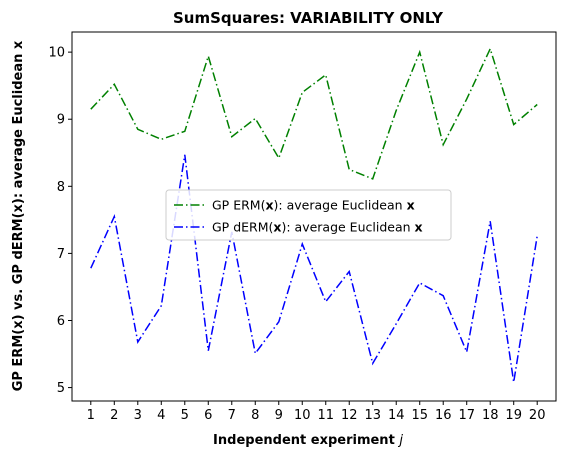  I want to click on chart-title: SumSquares: VARIABILITY ONLY, so click(308, 18).